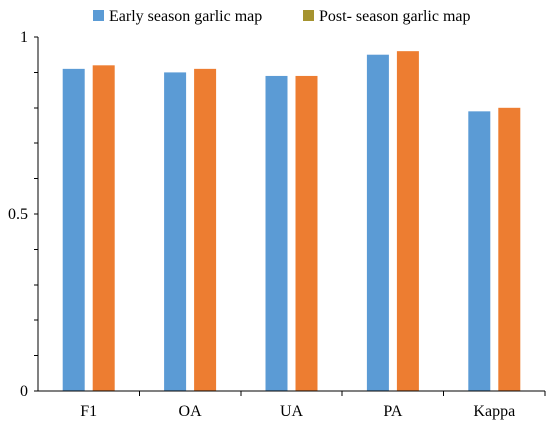  I want to click on bar-post-f1, so click(103, 228).